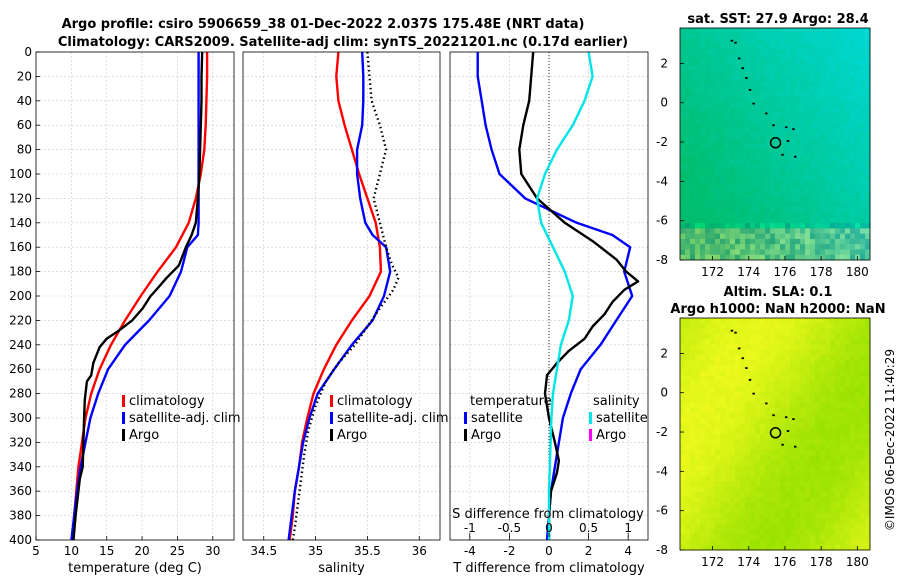 The width and height of the screenshot is (900, 580). What do you see at coordinates (24, 150) in the screenshot?
I see `y-tick-label: 80` at bounding box center [24, 150].